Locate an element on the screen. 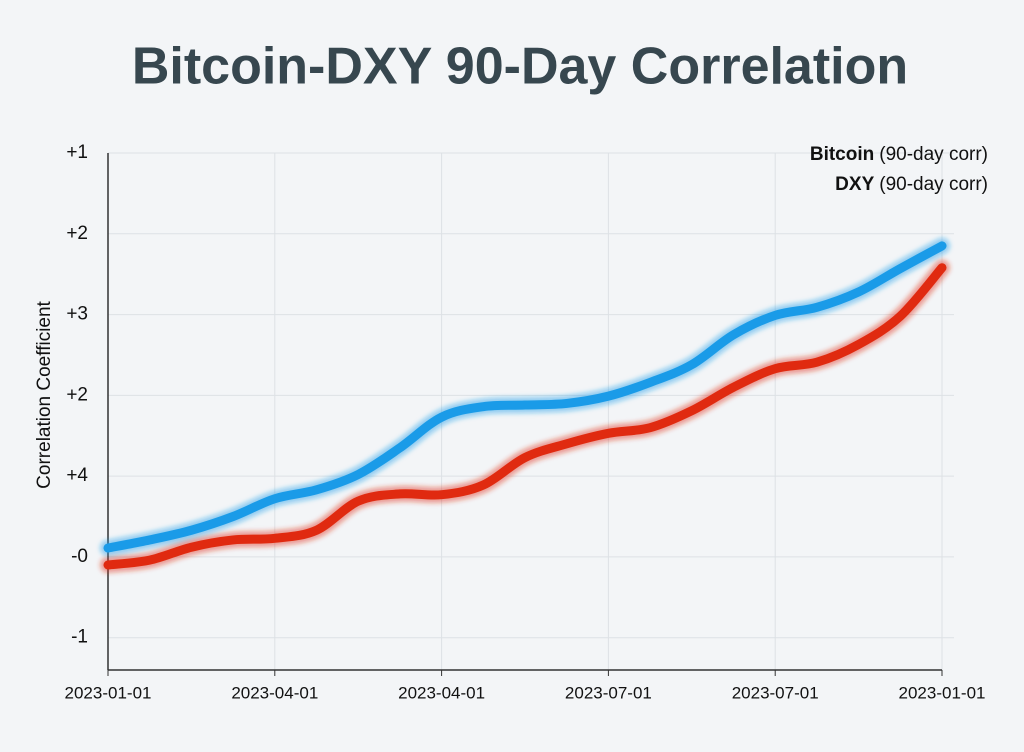 The image size is (1024, 752). chart-title: Bitcoin-DXY 90-Day Correlation is located at coordinates (520, 67).